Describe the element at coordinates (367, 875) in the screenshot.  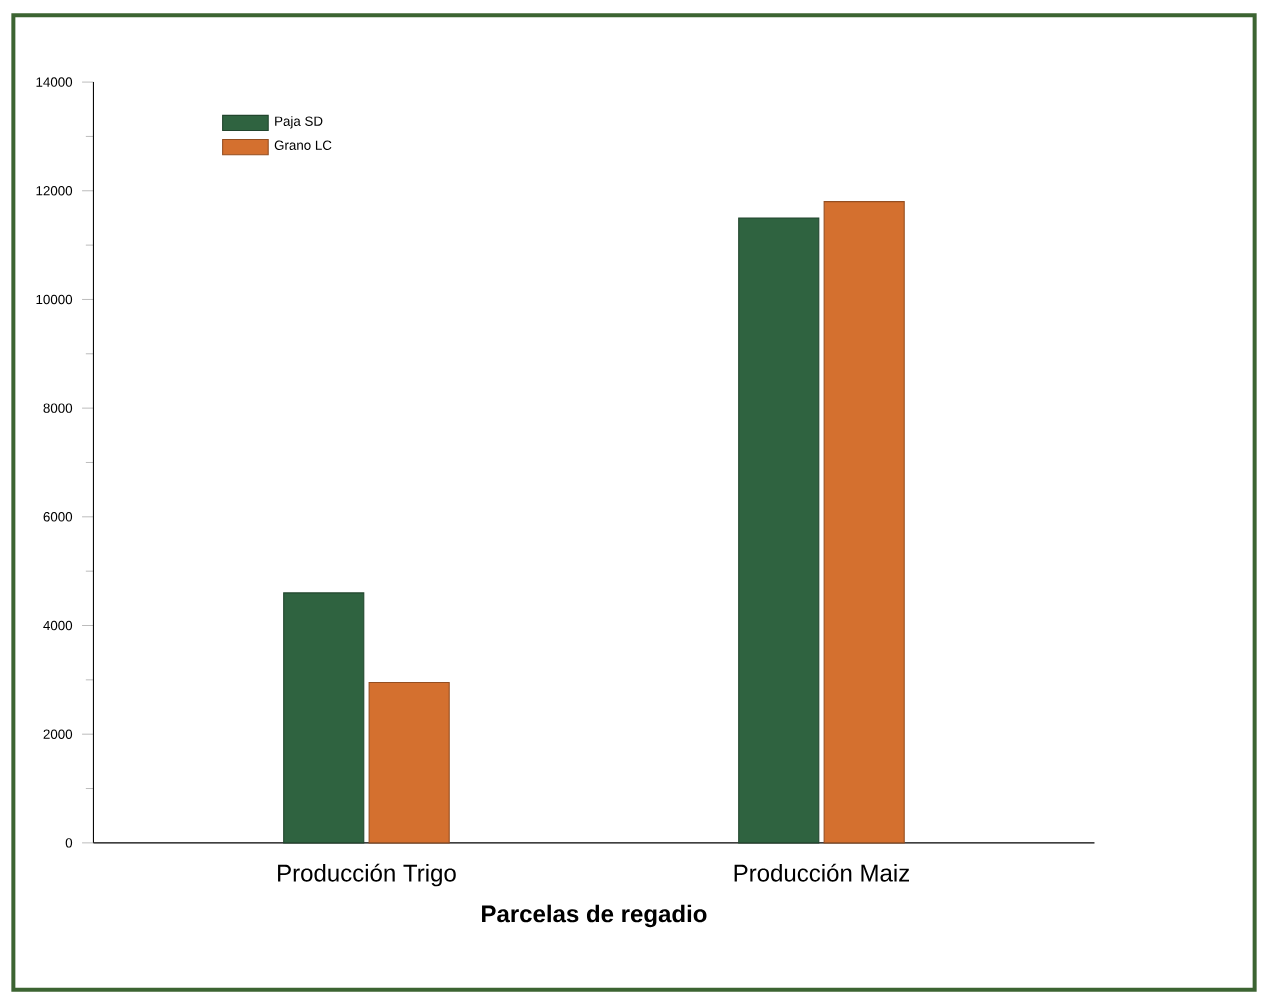
I see `x-tick-label: Producción Trigo` at that location.